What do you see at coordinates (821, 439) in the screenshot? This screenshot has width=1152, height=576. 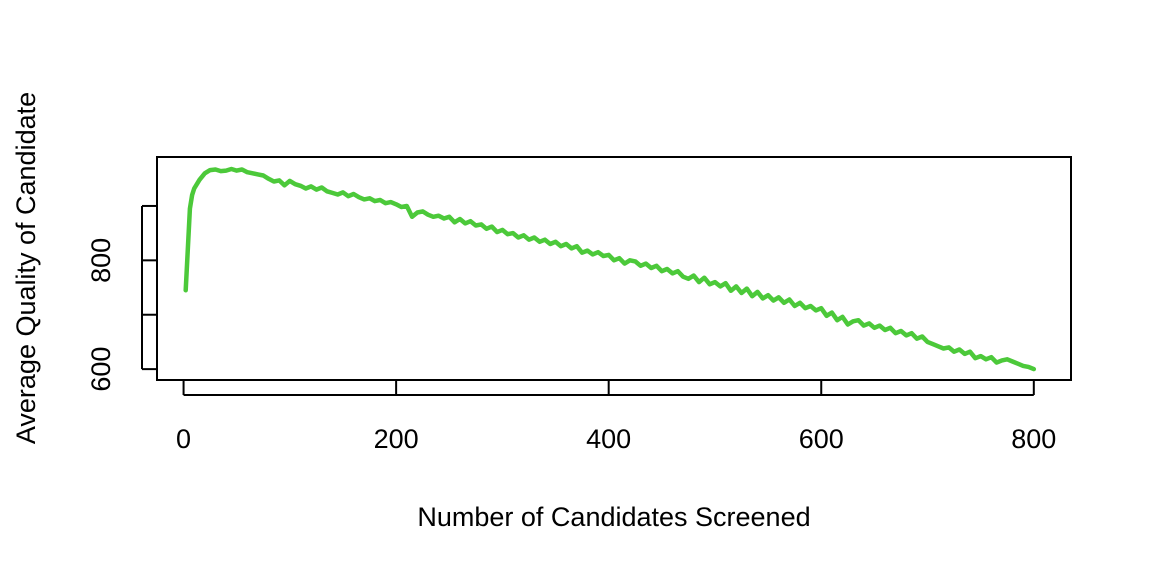 I see `x-tick-label: 600` at bounding box center [821, 439].